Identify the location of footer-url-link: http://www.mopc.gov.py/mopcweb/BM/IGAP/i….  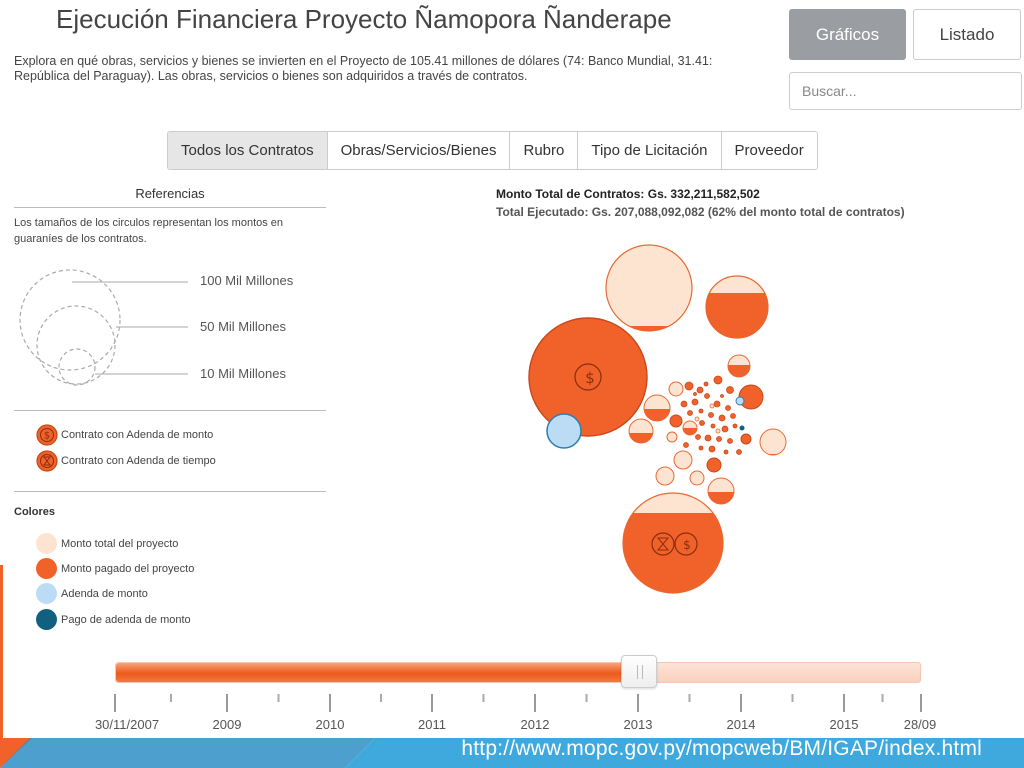
(721, 748).